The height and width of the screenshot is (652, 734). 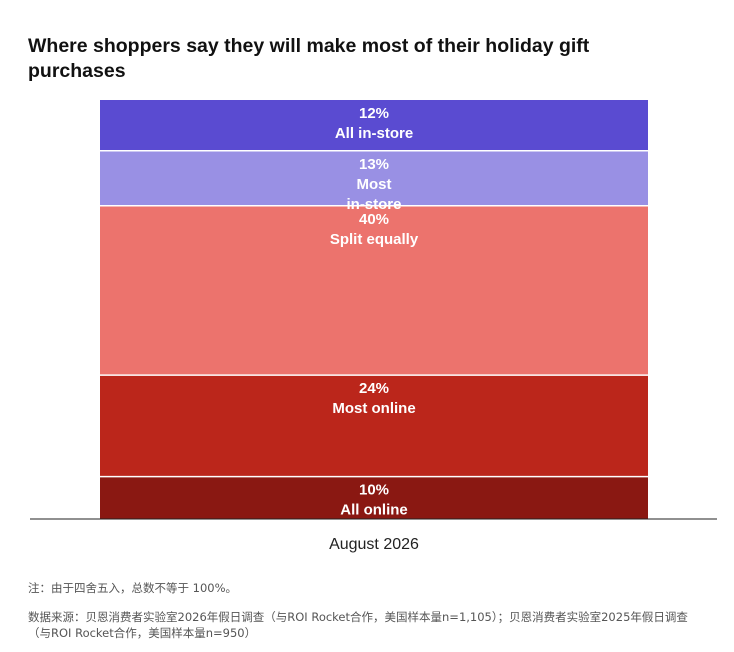 I want to click on rounding-note: 注：由于四舍五入，总数不等于 100%。, so click(x=133, y=588).